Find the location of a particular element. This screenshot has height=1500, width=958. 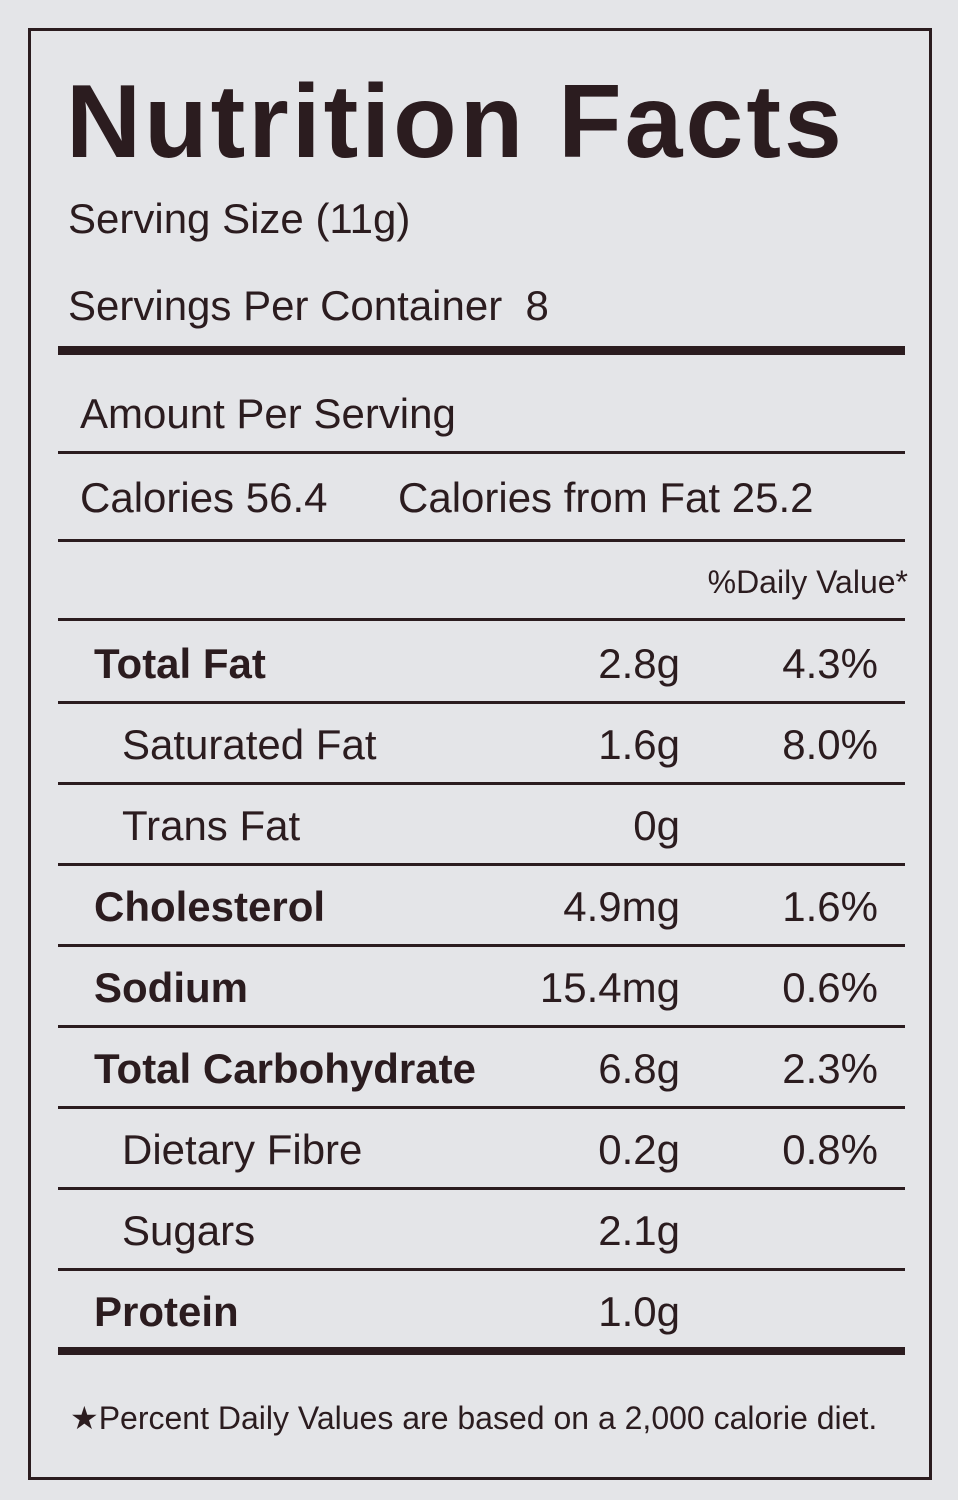

nutrient-amount: 1.0g is located at coordinates (639, 1311).